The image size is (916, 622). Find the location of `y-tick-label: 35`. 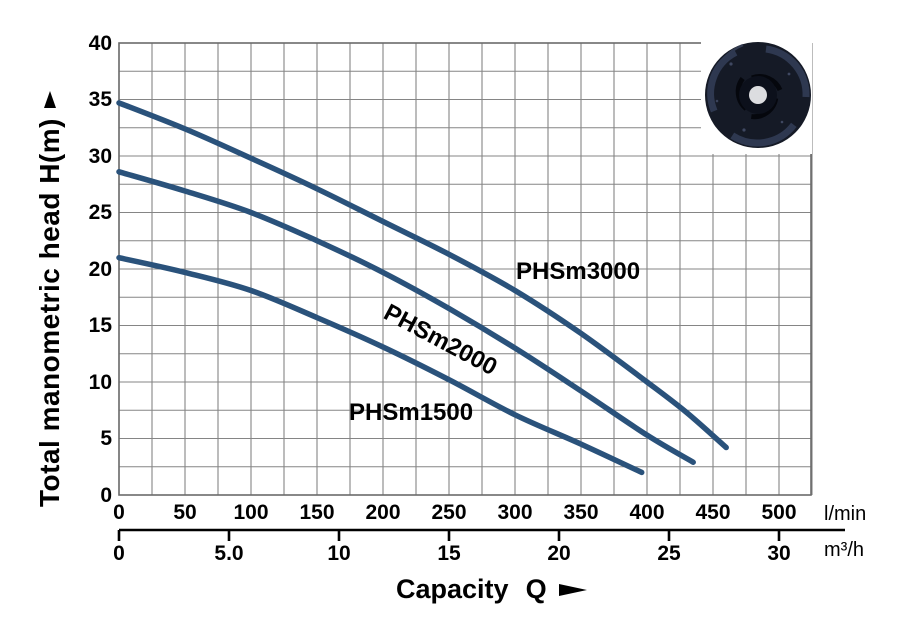

y-tick-label: 35 is located at coordinates (100, 99).